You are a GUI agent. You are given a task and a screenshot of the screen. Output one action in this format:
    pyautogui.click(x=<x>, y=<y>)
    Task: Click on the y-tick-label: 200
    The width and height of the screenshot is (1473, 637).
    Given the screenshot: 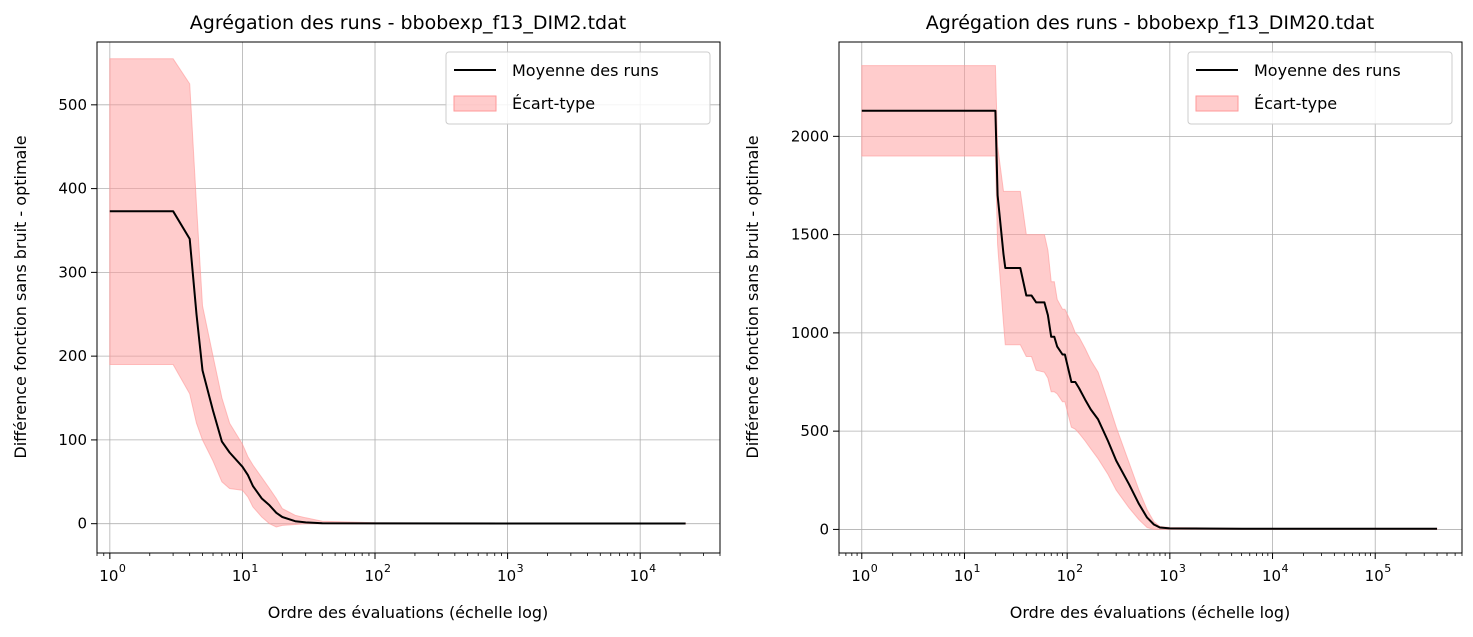 What is the action you would take?
    pyautogui.click(x=72, y=356)
    